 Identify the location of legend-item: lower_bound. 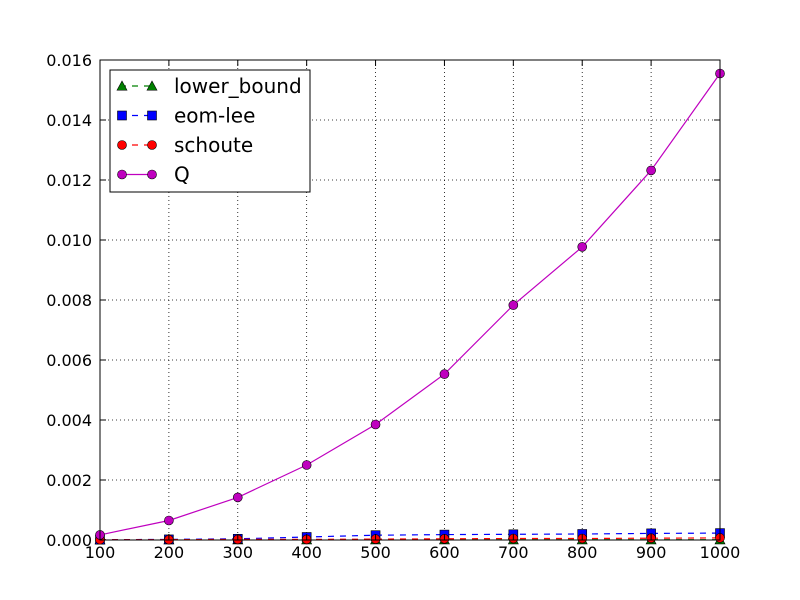
(209, 86).